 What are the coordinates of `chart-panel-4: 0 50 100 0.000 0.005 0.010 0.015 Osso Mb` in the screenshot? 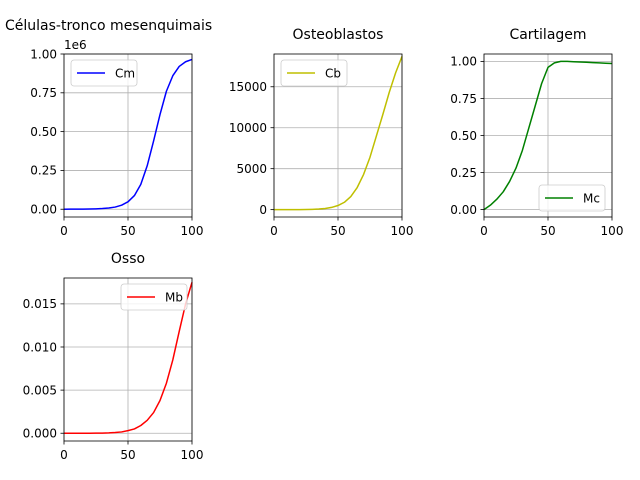 It's located at (113, 356).